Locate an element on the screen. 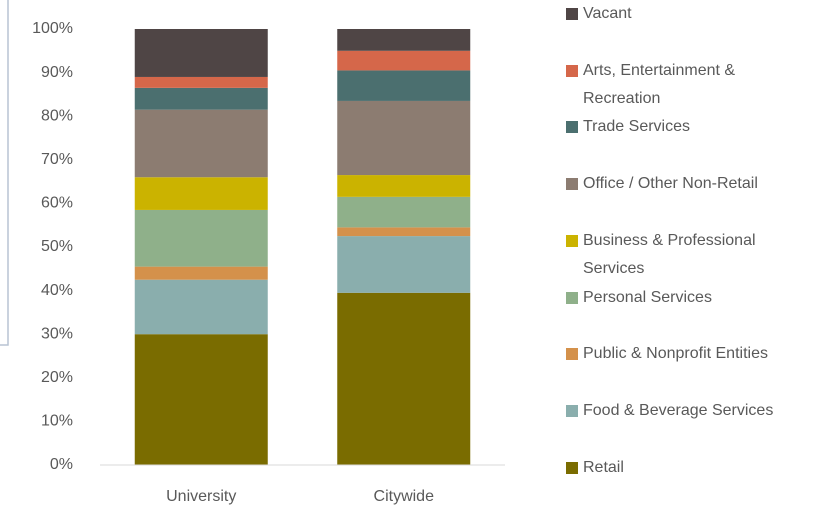 Image resolution: width=831 pixels, height=509 pixels. panel-edge is located at coordinates (4, 173).